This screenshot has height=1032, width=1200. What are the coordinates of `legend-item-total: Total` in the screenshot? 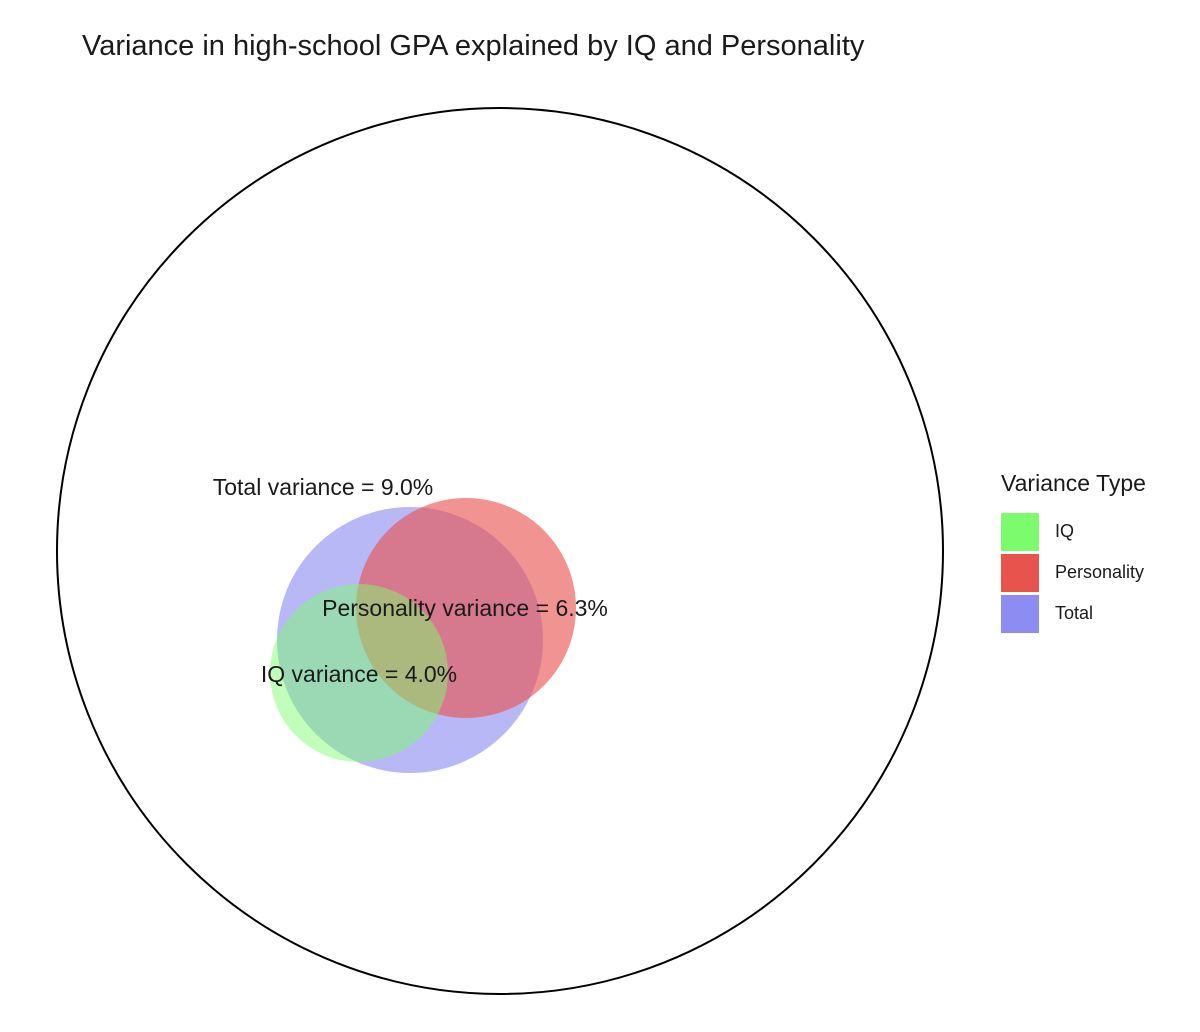 It's located at (1073, 613).